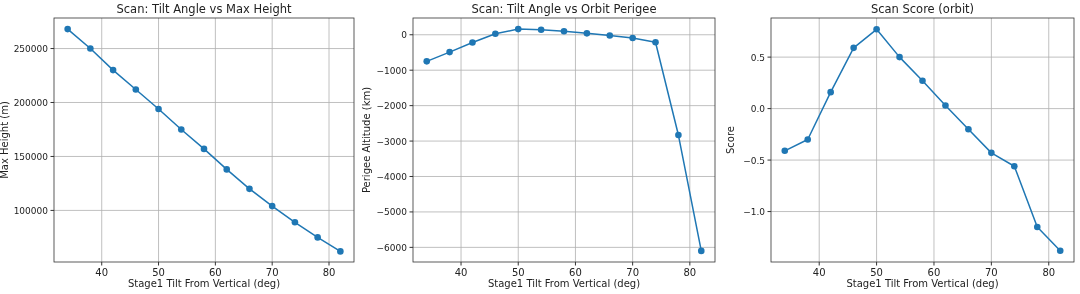 Image resolution: width=1080 pixels, height=294 pixels. What do you see at coordinates (404, 35) in the screenshot?
I see `y-tick-label: 0` at bounding box center [404, 35].